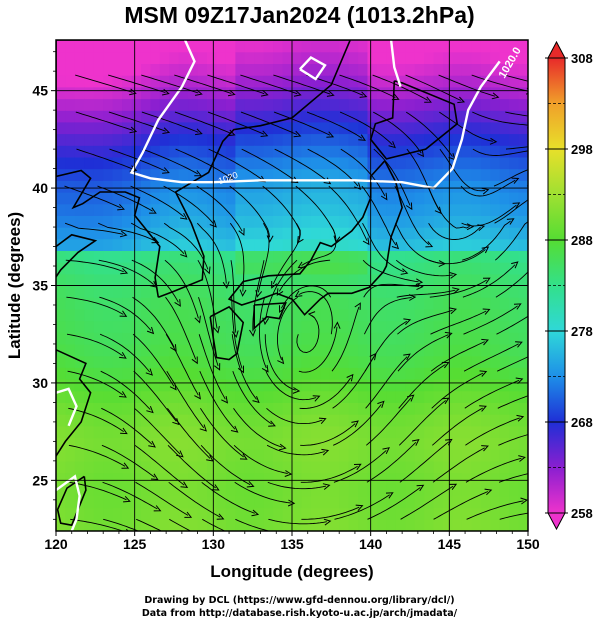  I want to click on colorbar-tick-label: 278, so click(582, 331).